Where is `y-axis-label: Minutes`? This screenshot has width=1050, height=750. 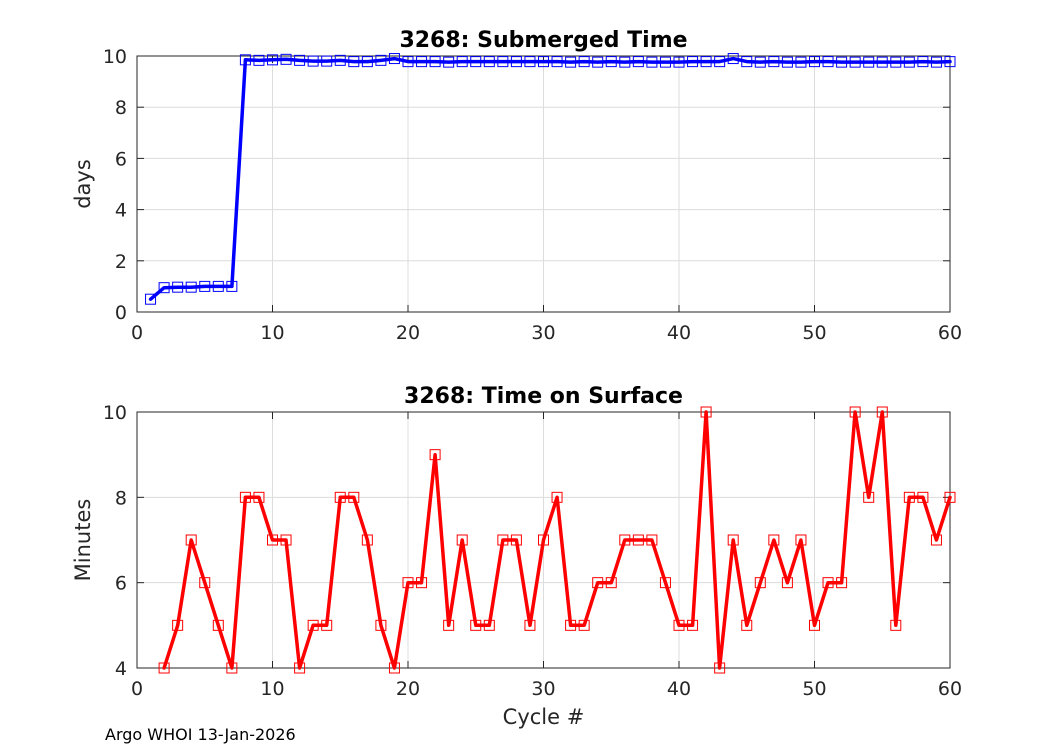
y-axis-label: Minutes is located at coordinates (83, 540).